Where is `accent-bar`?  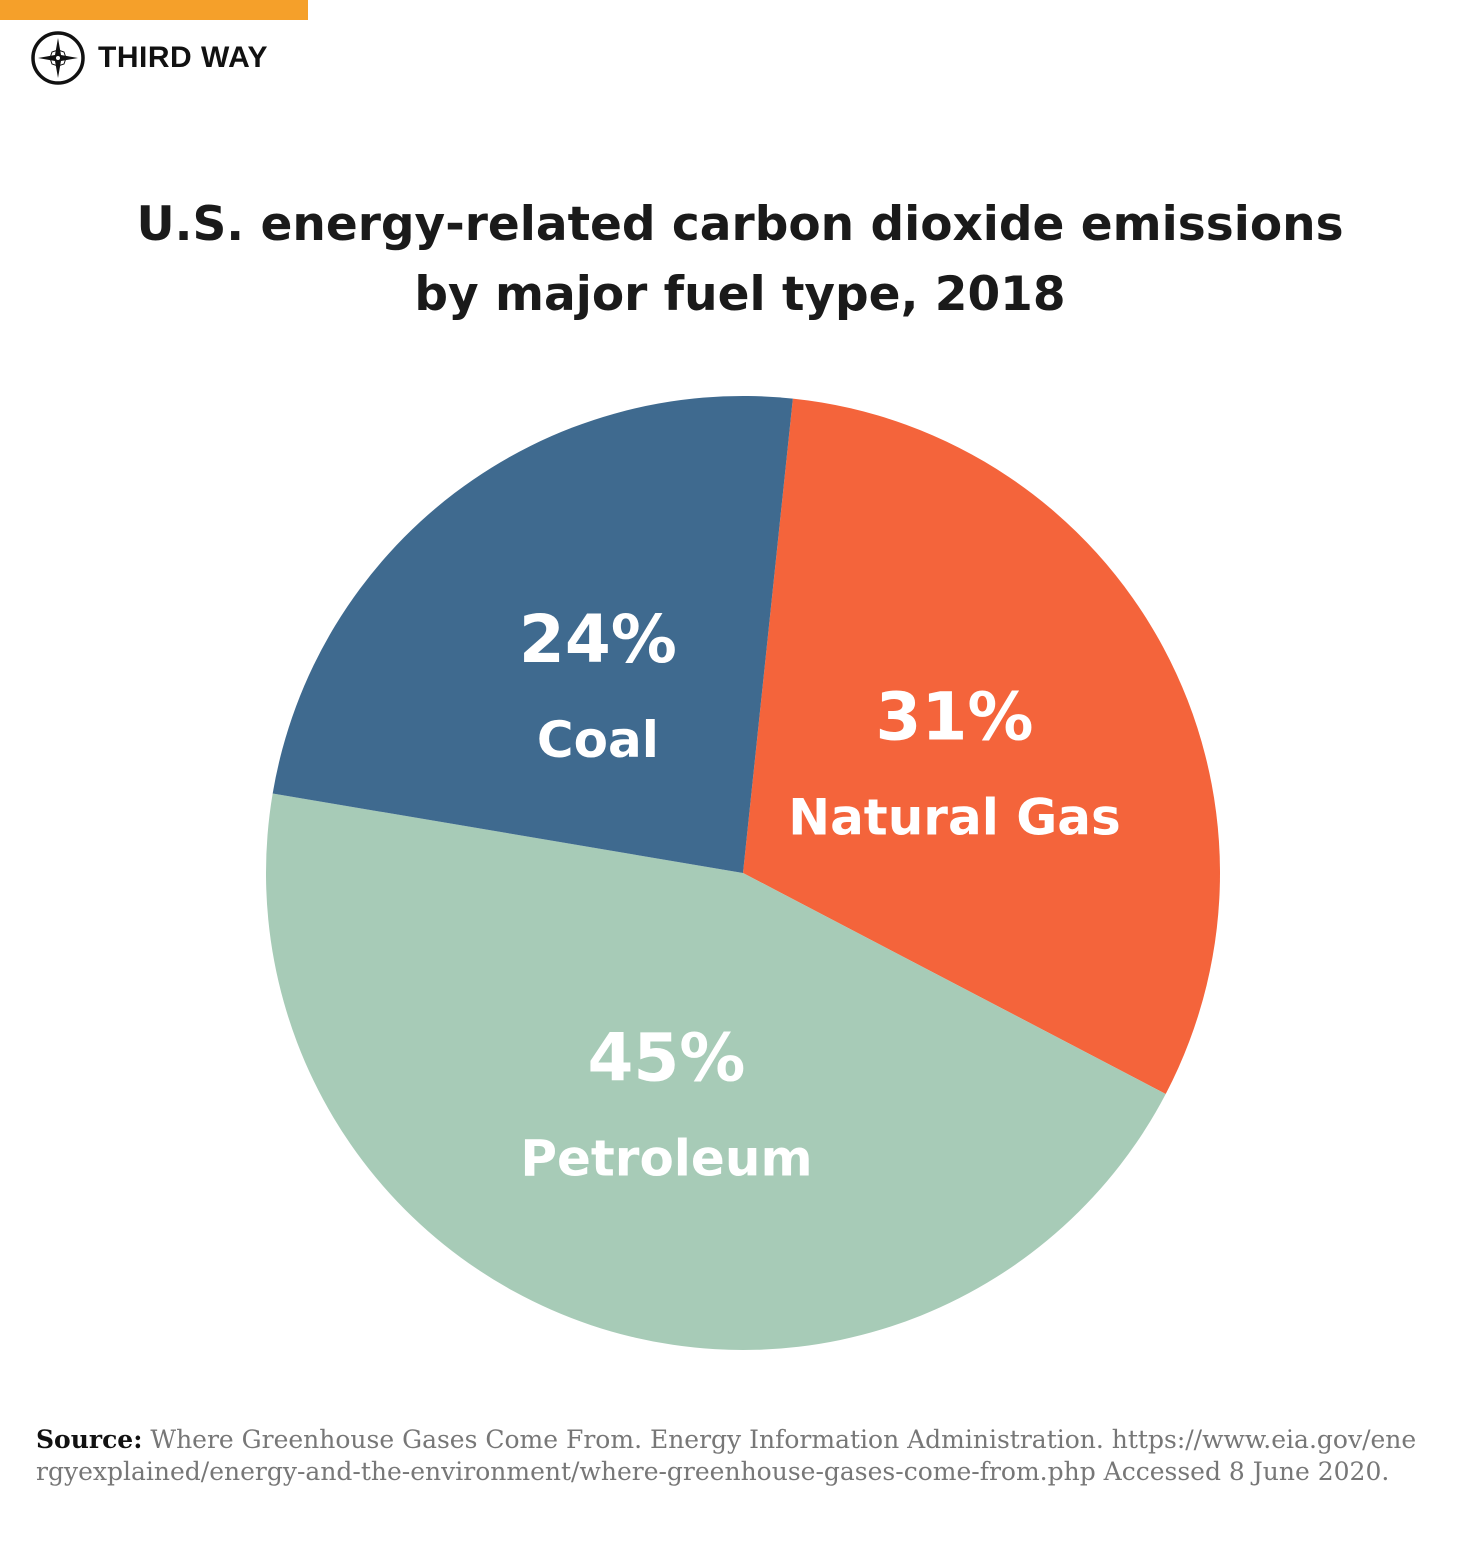 accent-bar is located at coordinates (154, 10).